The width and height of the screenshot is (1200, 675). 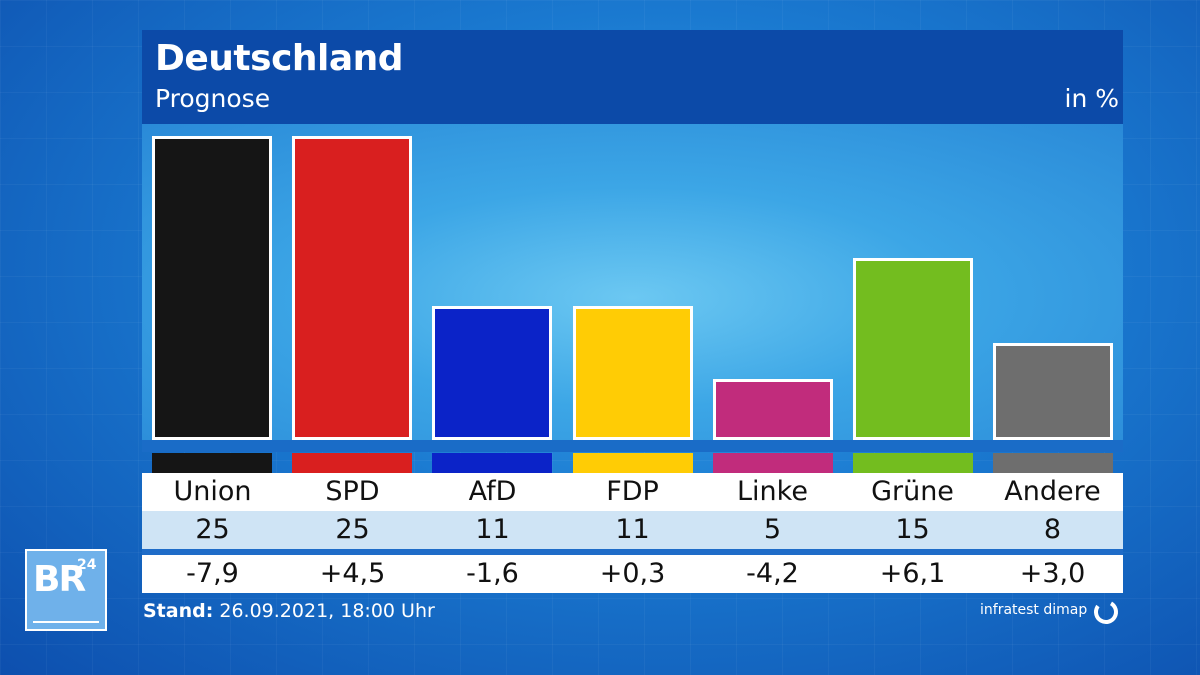 I want to click on party-label: AfD, so click(x=492, y=491).